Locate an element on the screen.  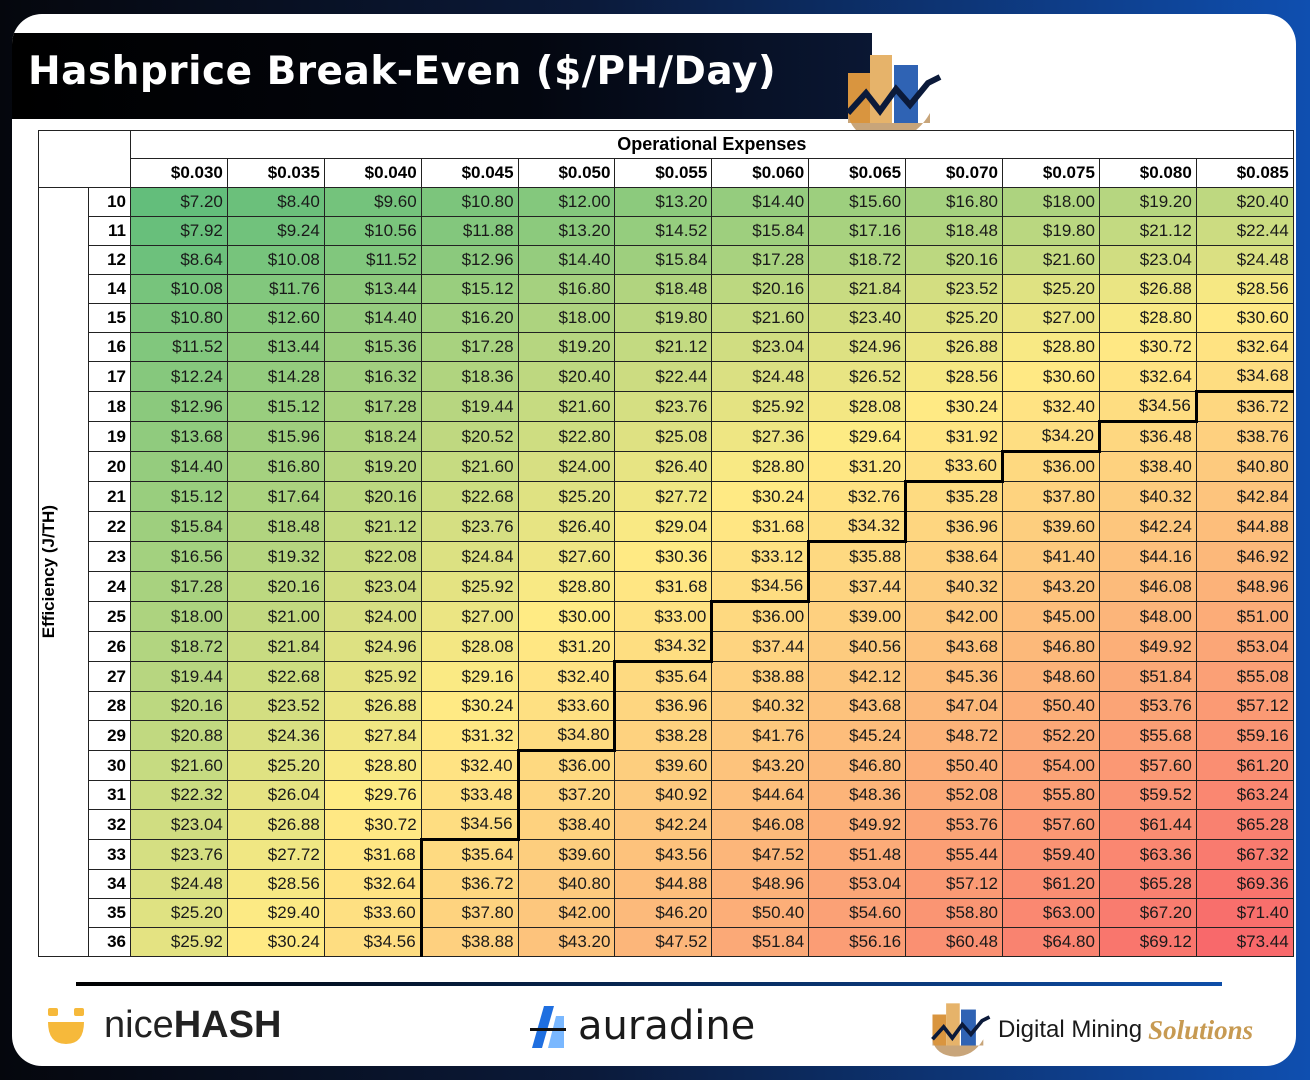
breakeven-cell: $12.60 is located at coordinates (275, 318).